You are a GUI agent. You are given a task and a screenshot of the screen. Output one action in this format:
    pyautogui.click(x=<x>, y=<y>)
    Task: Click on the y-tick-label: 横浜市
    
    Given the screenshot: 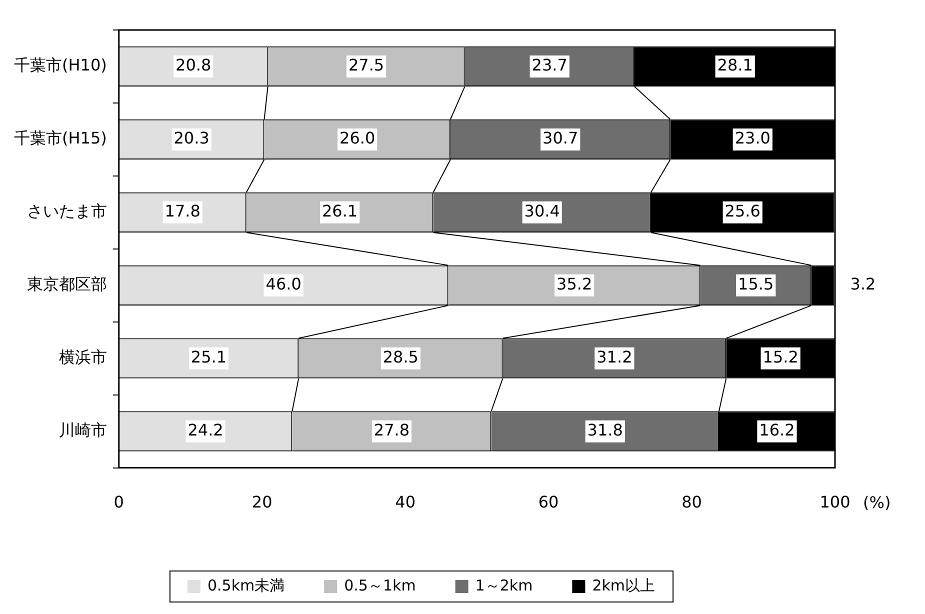 What is the action you would take?
    pyautogui.click(x=82, y=357)
    